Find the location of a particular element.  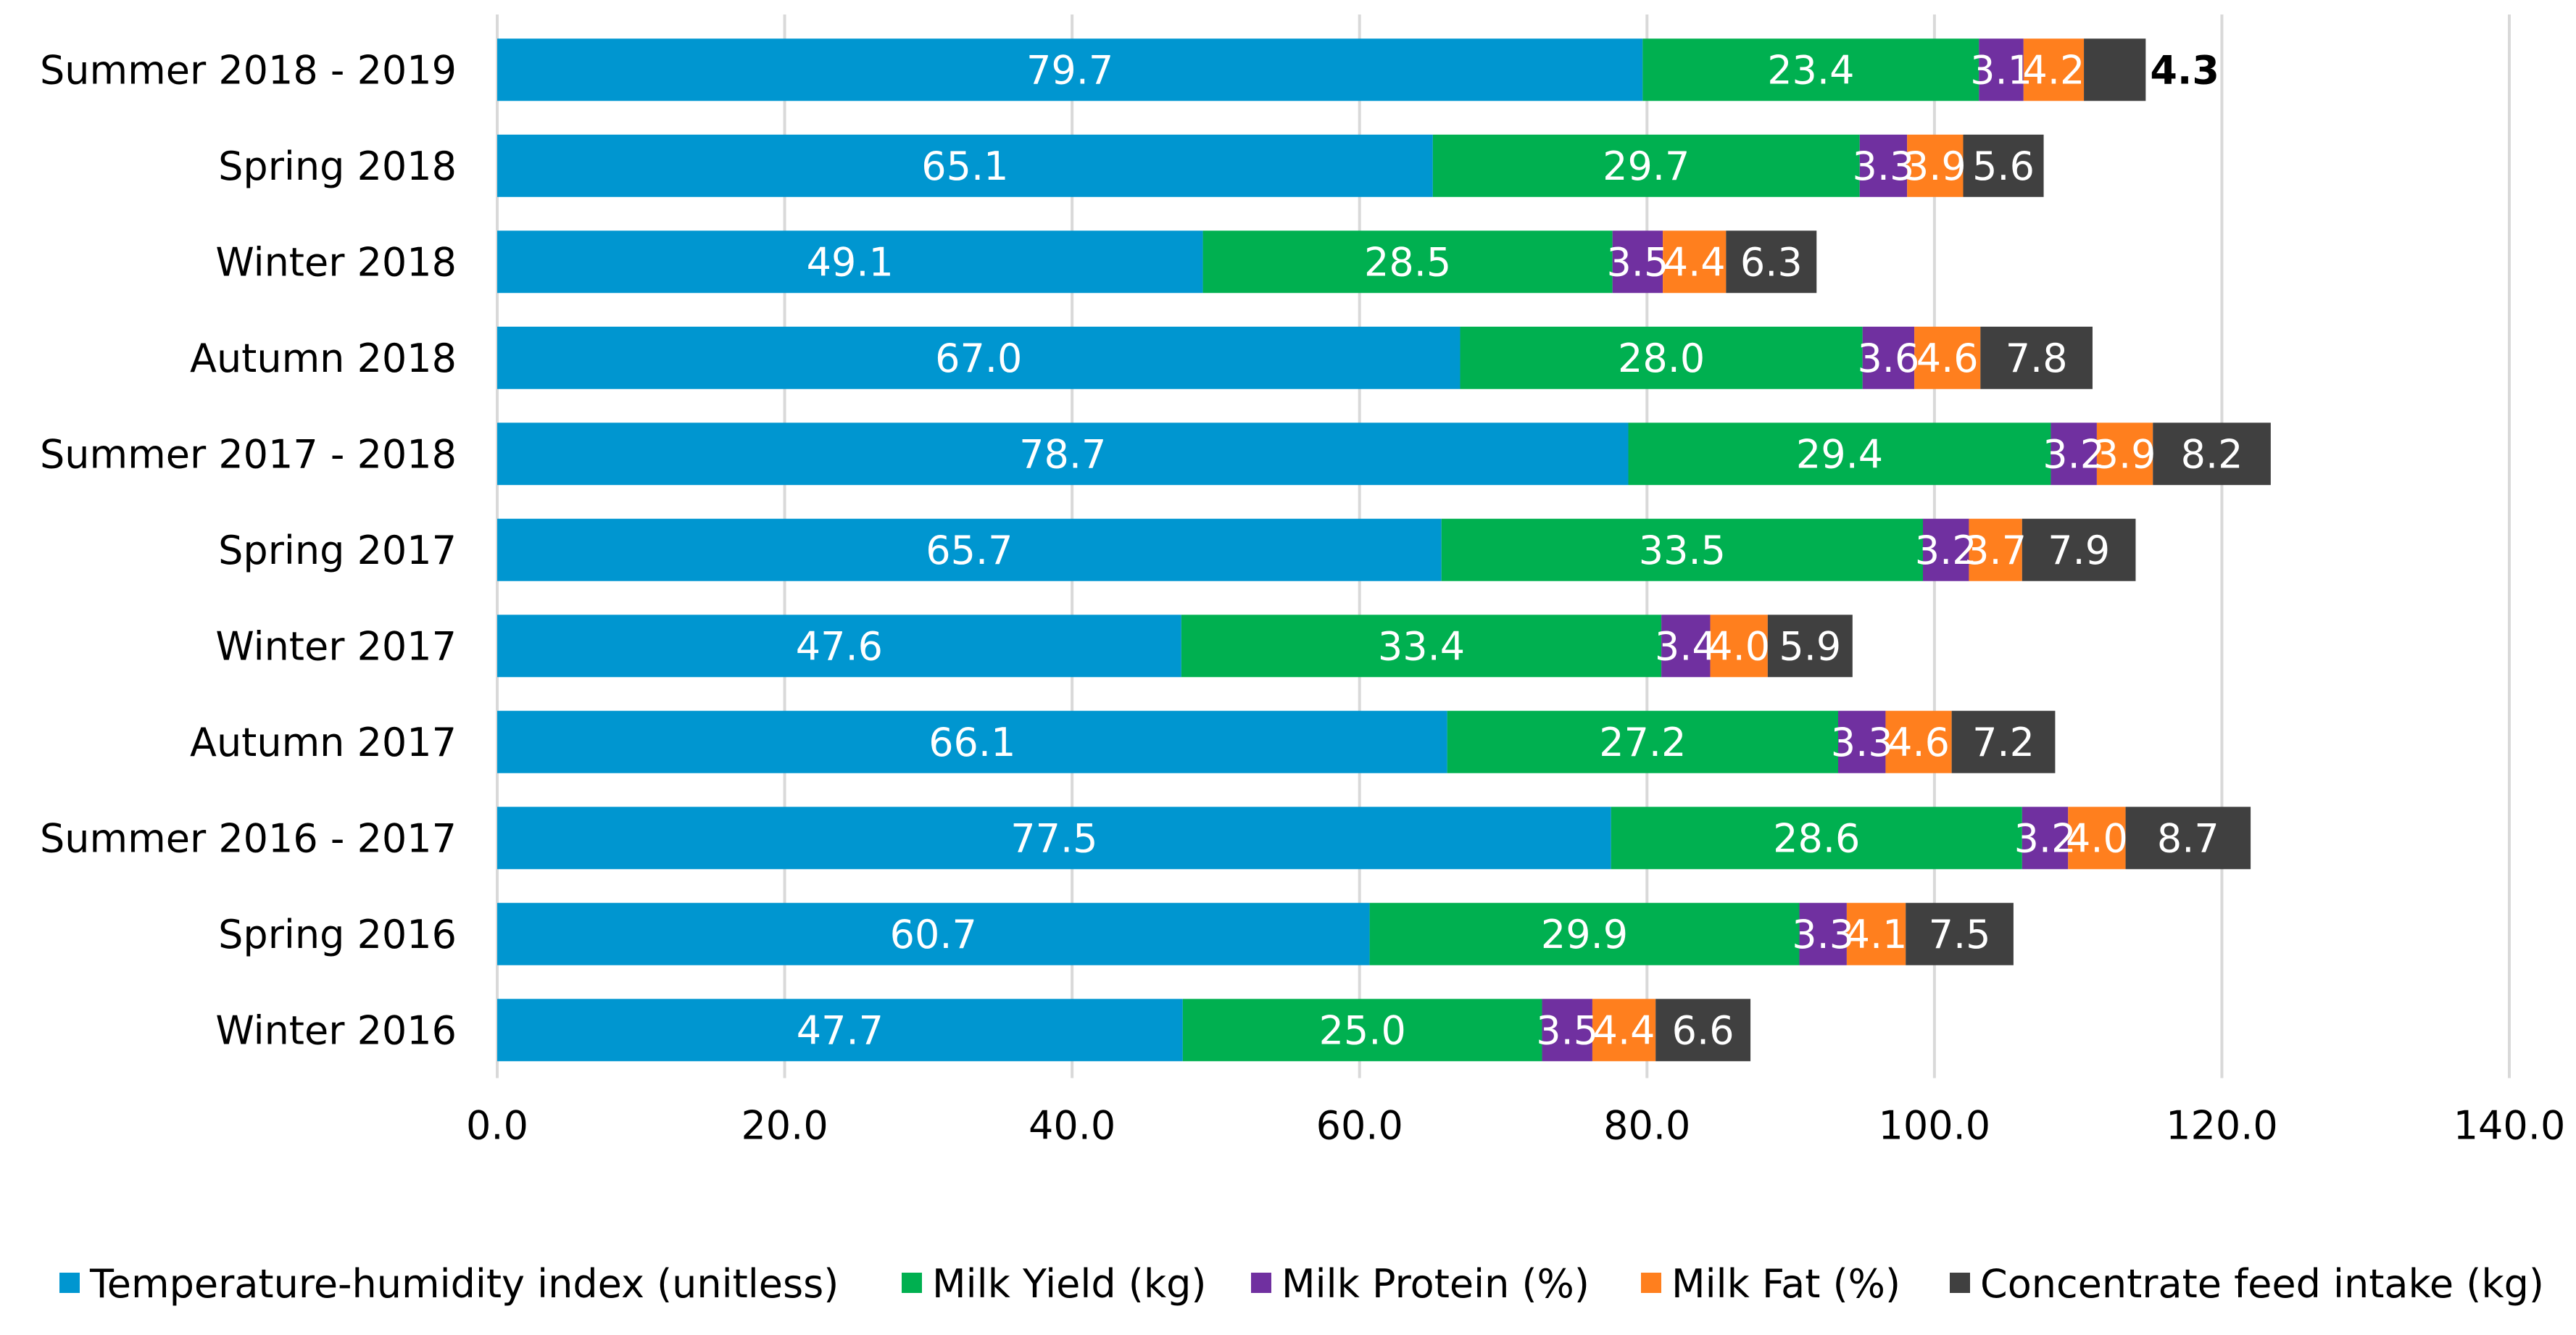

category-label: Summer 2018 - 2019 is located at coordinates (248, 70).